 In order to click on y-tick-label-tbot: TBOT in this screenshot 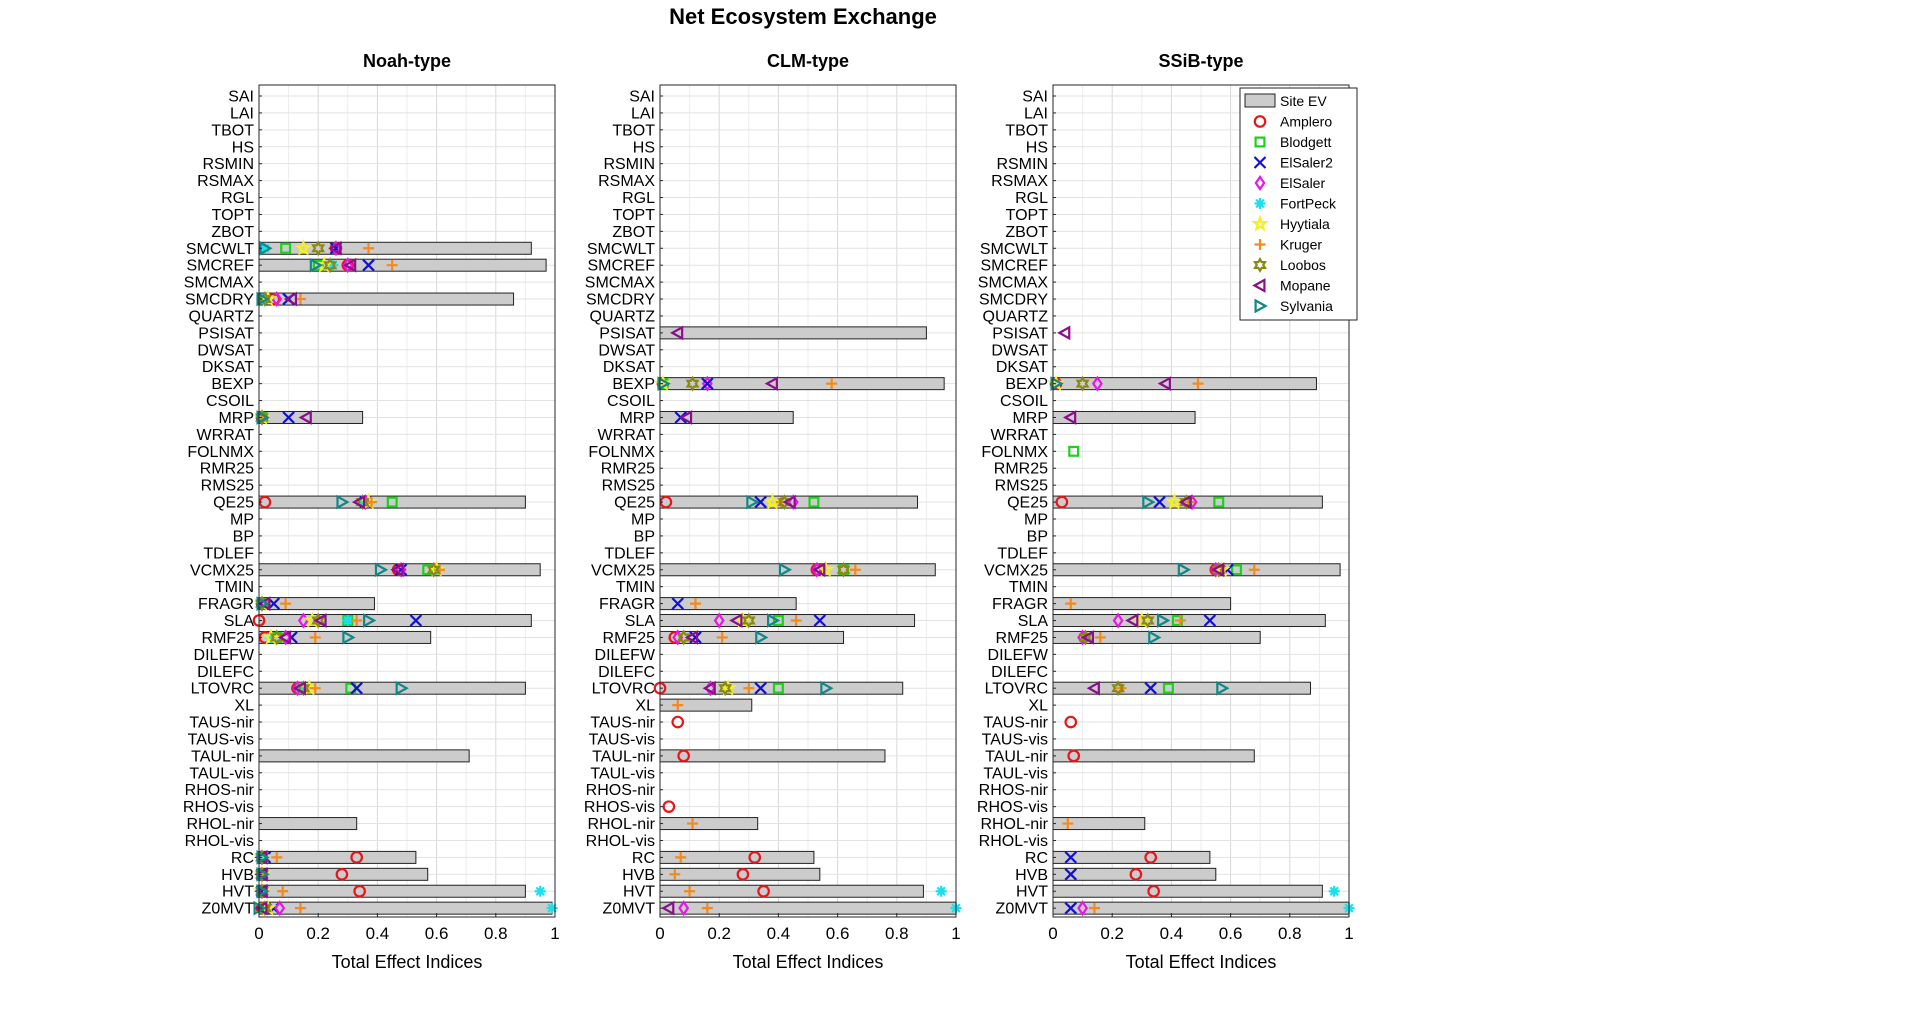, I will do `click(1026, 130)`.